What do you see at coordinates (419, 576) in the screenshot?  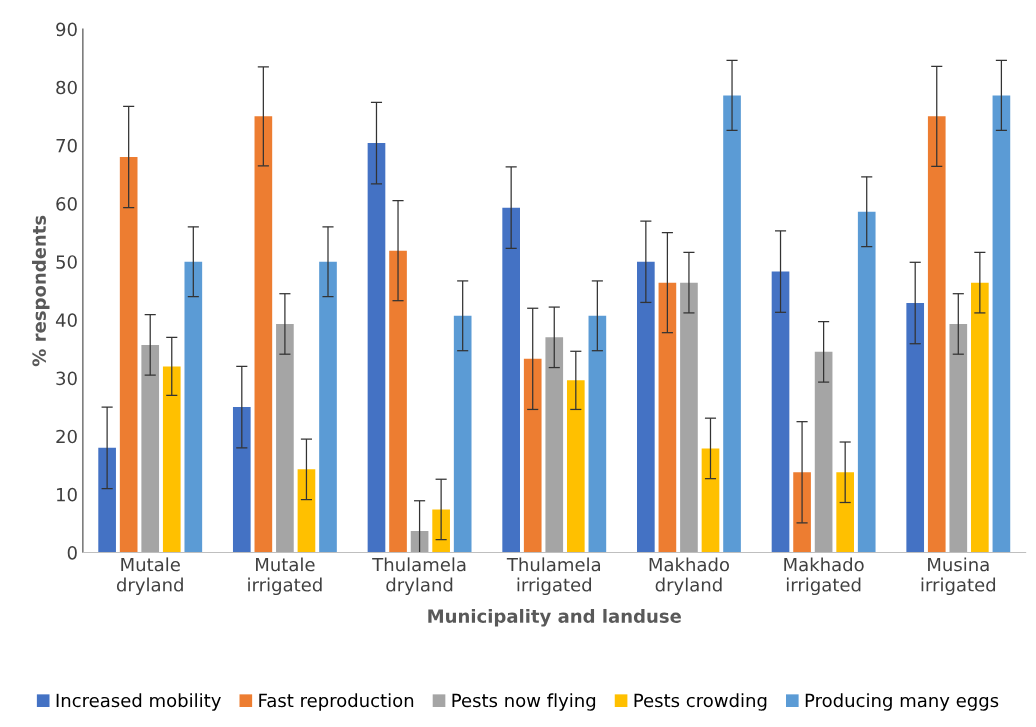 I see `x-tick-label: Thulamela dryland` at bounding box center [419, 576].